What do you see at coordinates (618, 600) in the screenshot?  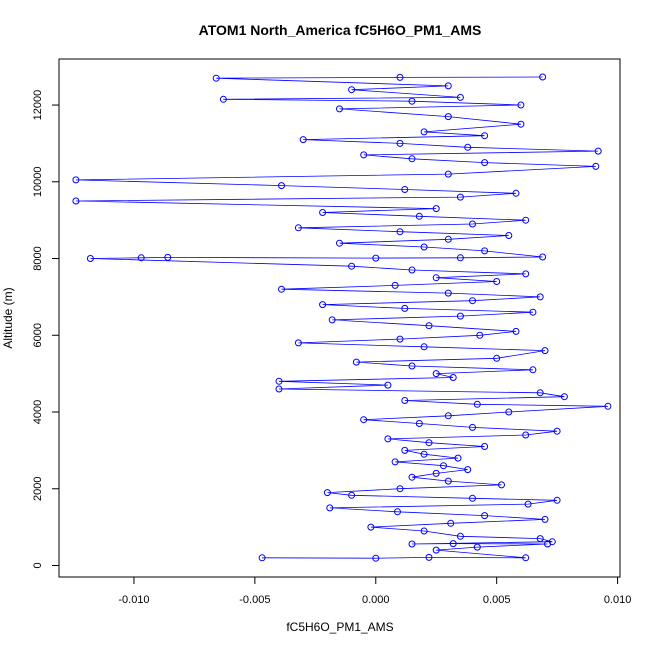 I see `x-tick-label: 0.010` at bounding box center [618, 600].